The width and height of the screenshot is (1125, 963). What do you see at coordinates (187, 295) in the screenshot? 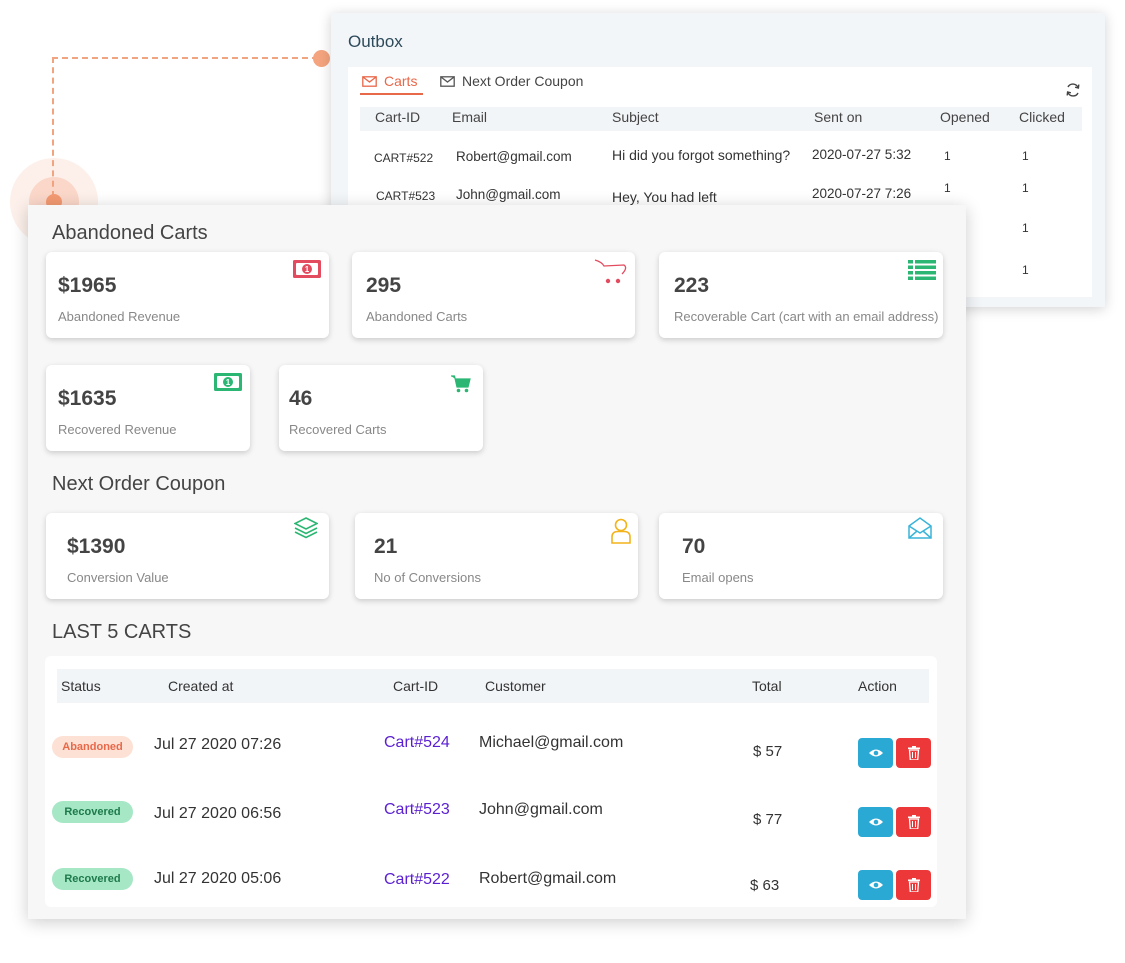
I see `abandoned-revenue-card: $1965 Abandoned Revenue 1` at bounding box center [187, 295].